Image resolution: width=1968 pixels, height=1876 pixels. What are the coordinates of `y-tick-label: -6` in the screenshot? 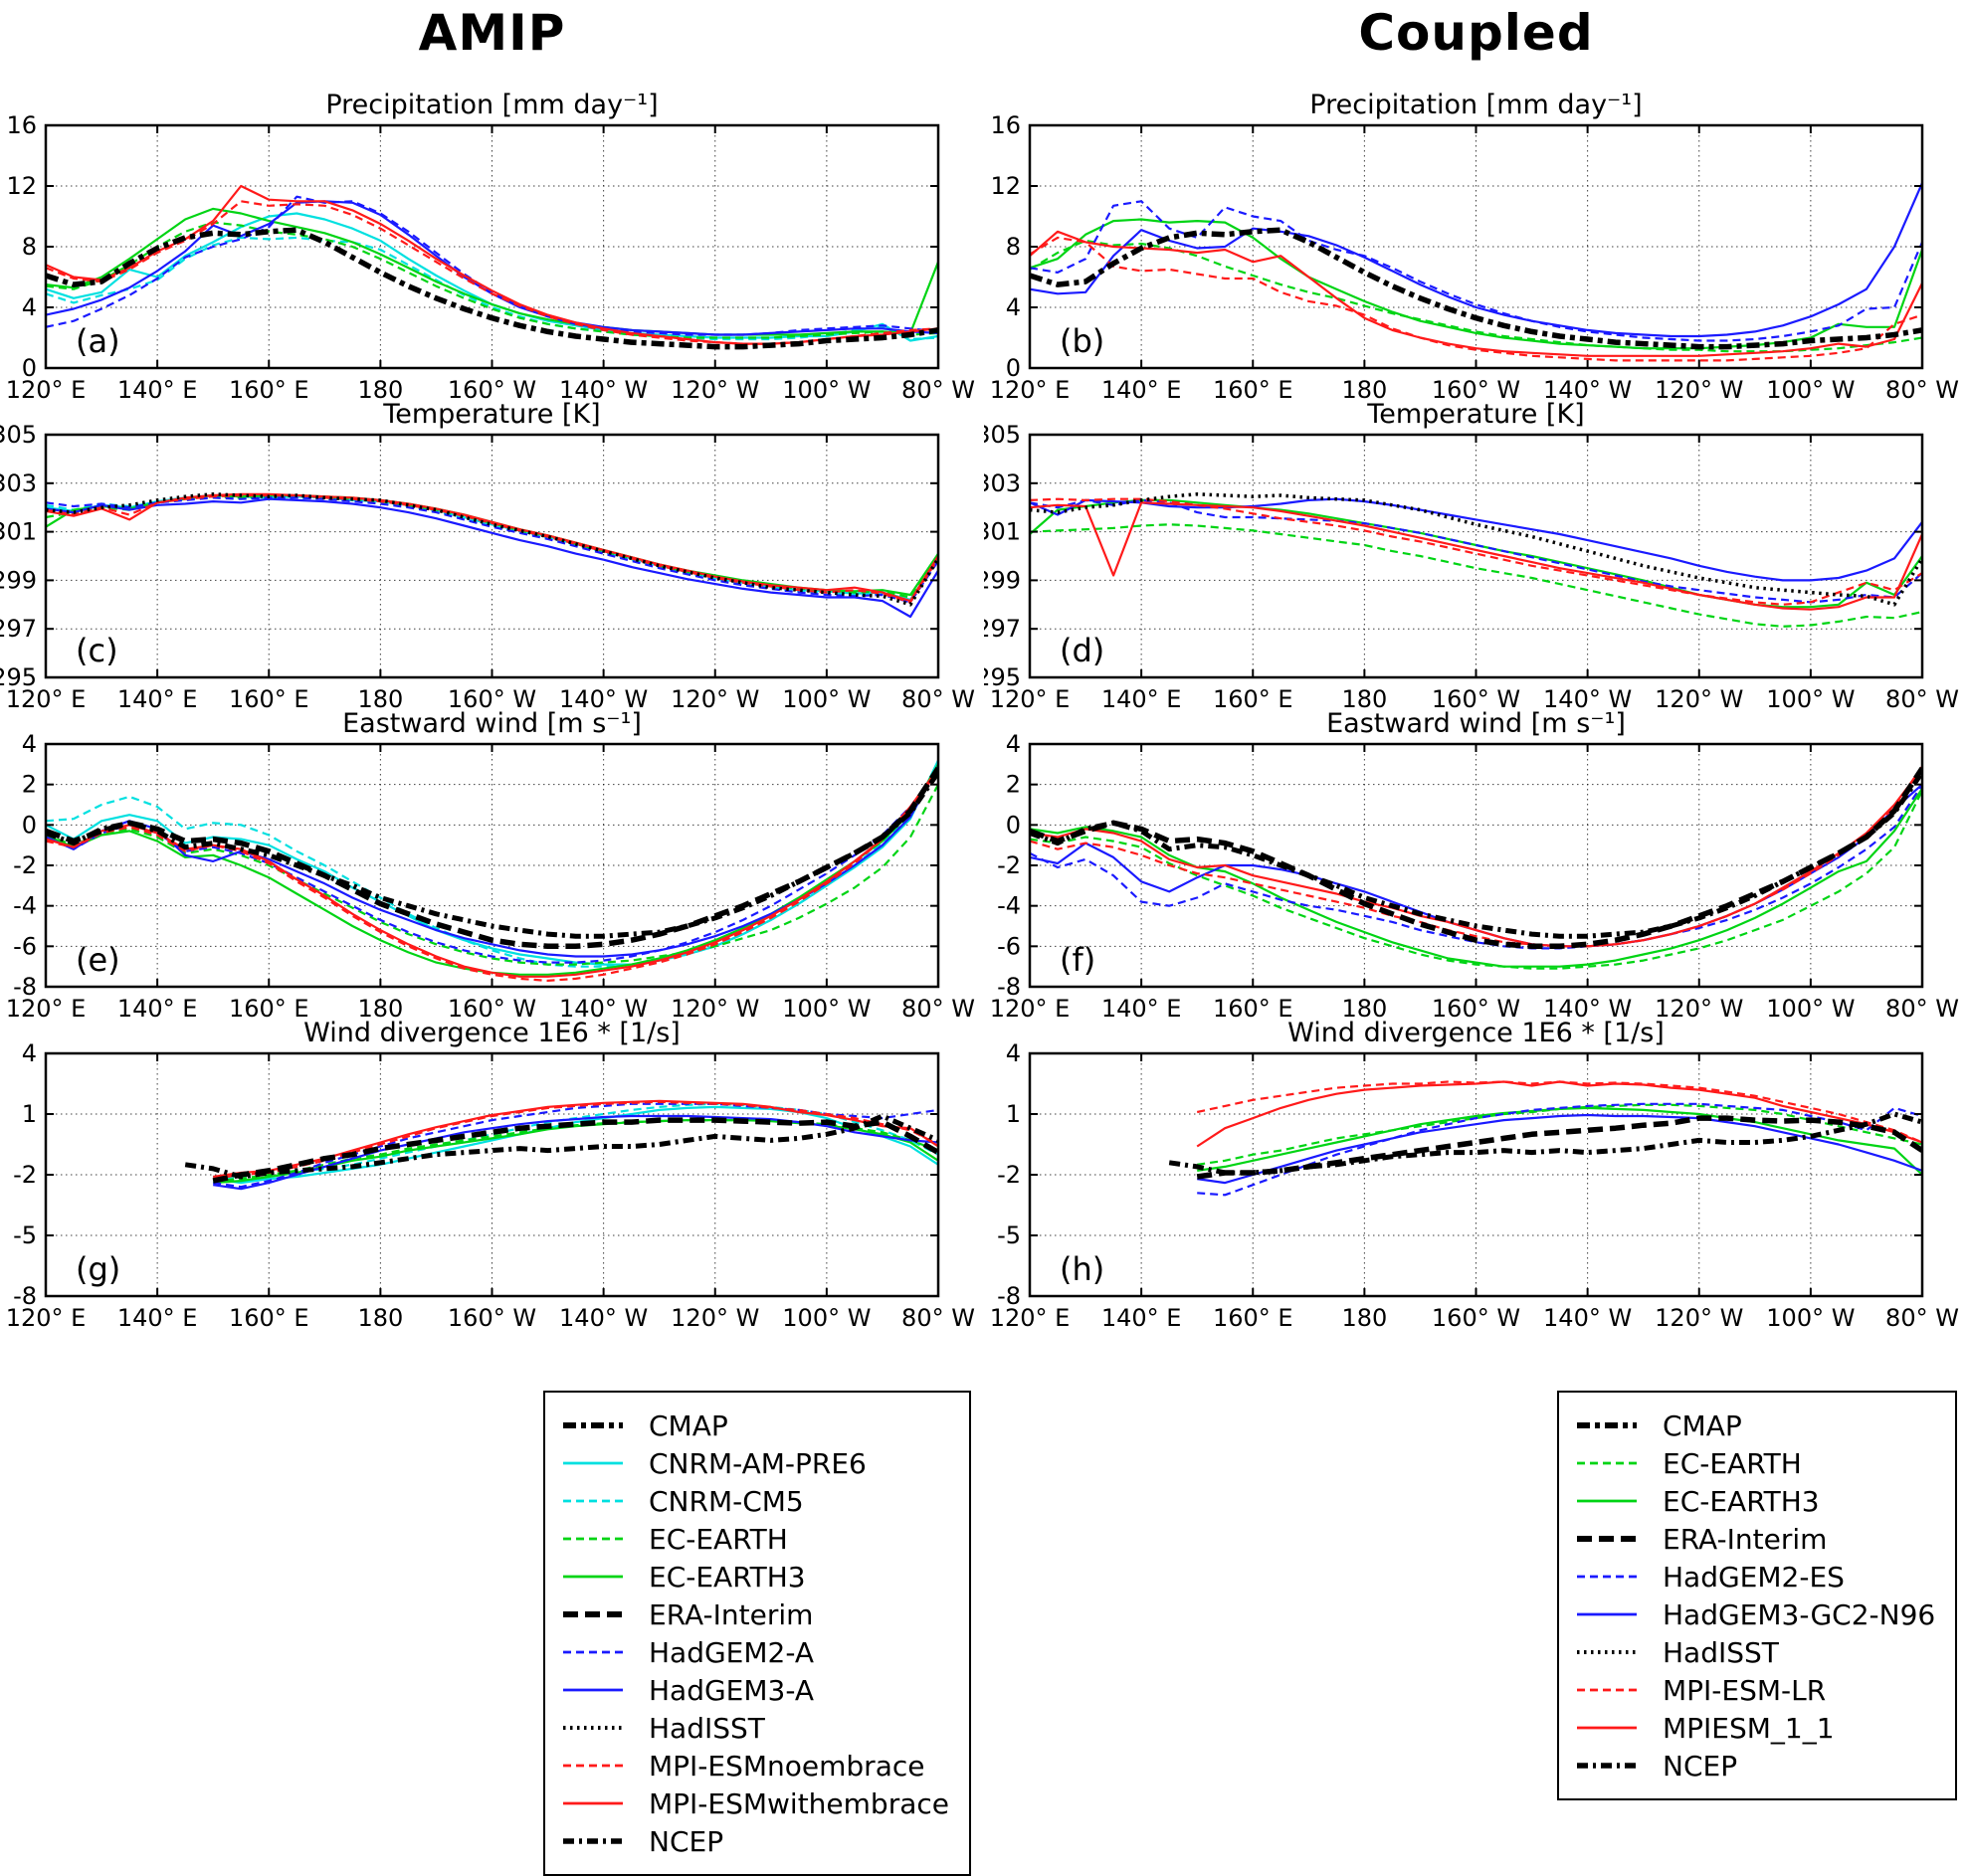 It's located at (1009, 946).